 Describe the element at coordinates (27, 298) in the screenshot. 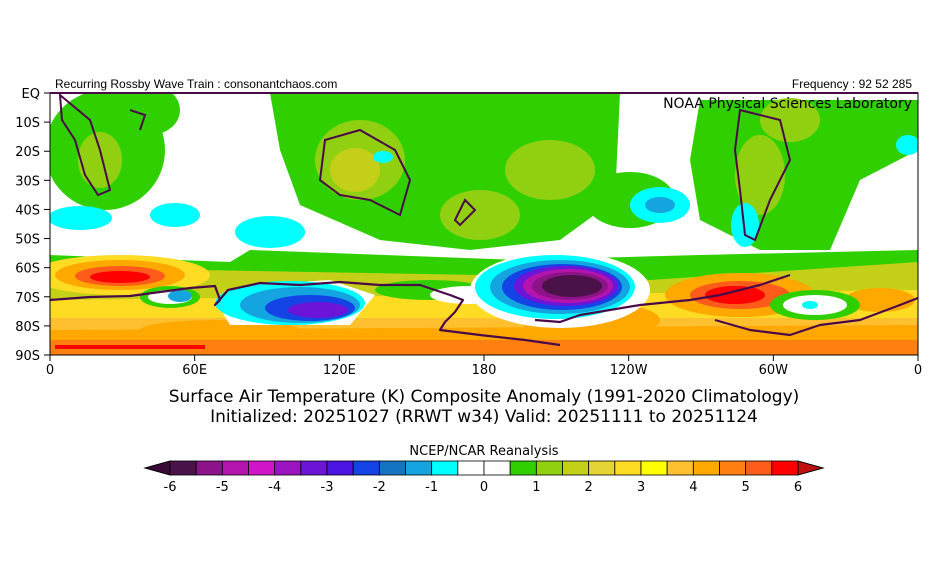

I see `lat-label: 70S` at that location.